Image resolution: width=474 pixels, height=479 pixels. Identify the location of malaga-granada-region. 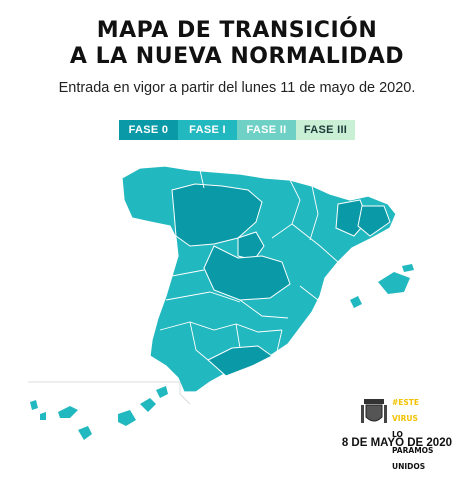
(240, 361).